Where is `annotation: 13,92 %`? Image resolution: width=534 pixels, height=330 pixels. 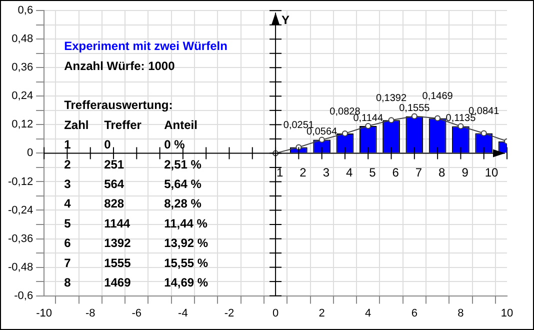
annotation: 13,92 % is located at coordinates (186, 243).